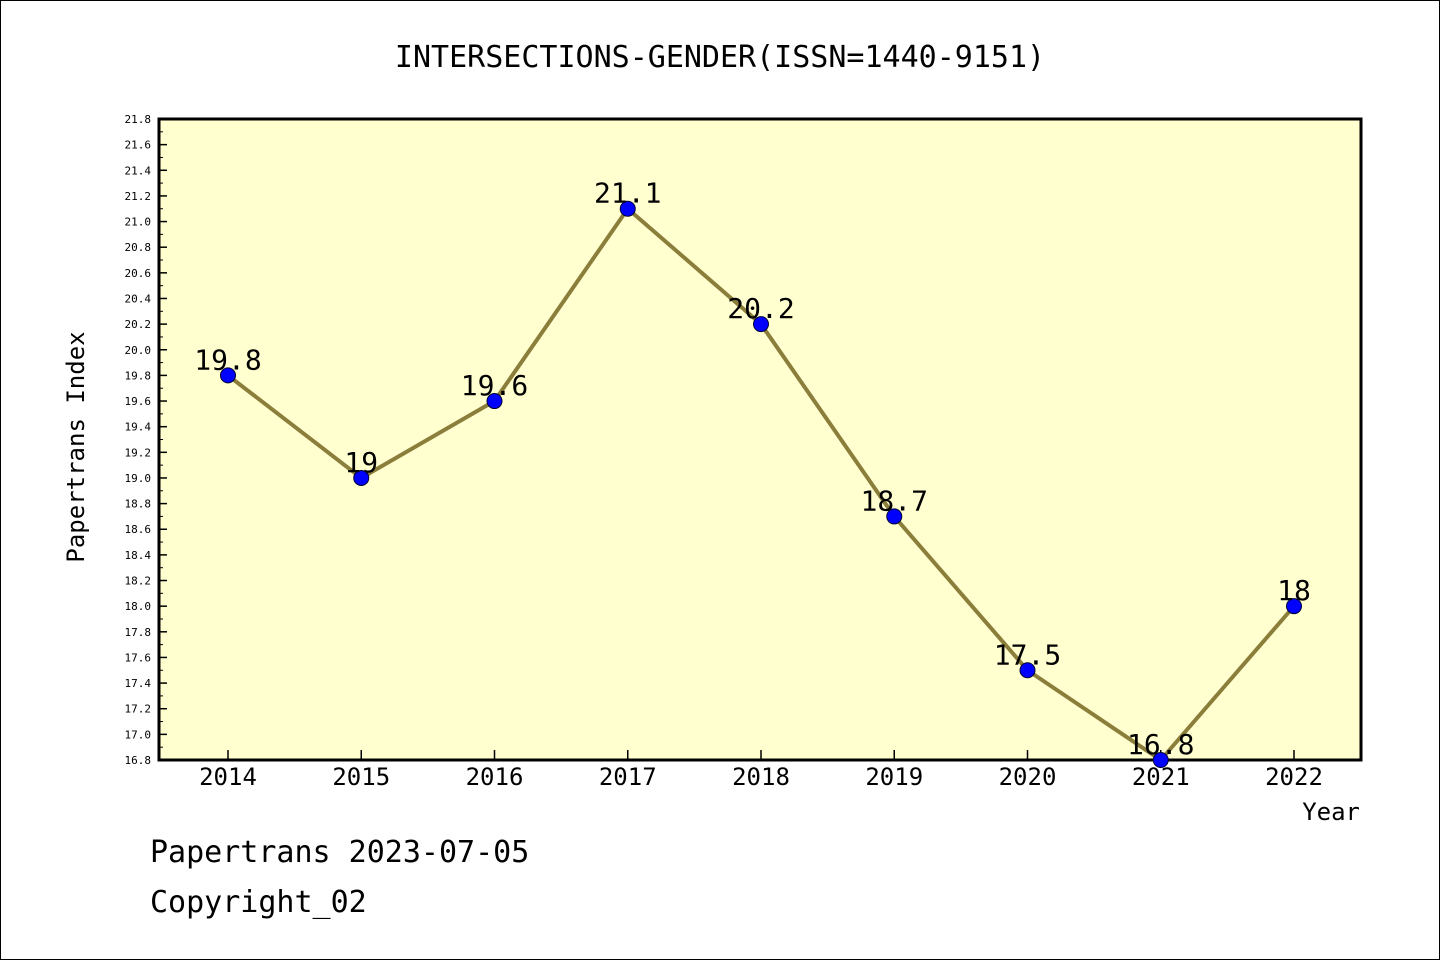 Image resolution: width=1440 pixels, height=960 pixels. I want to click on y-tick-label: 20.6, so click(138, 273).